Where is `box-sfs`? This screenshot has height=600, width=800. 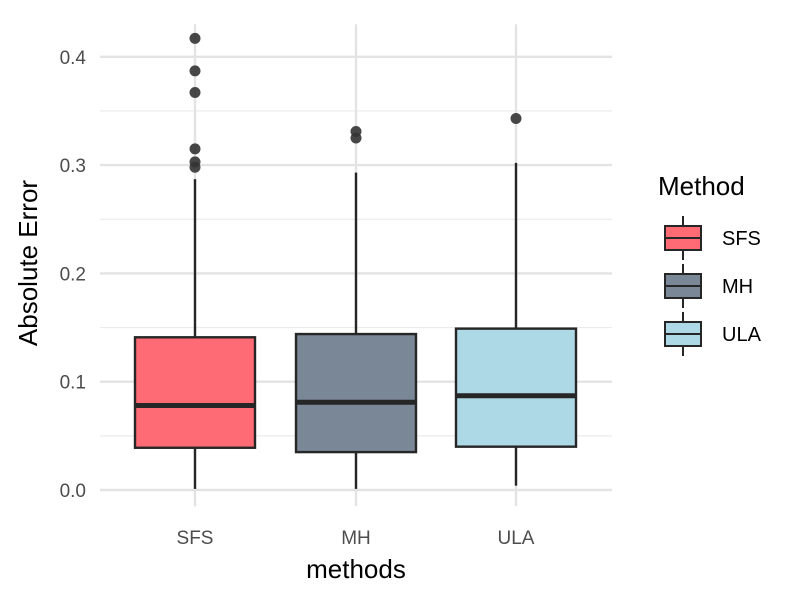
box-sfs is located at coordinates (195, 260).